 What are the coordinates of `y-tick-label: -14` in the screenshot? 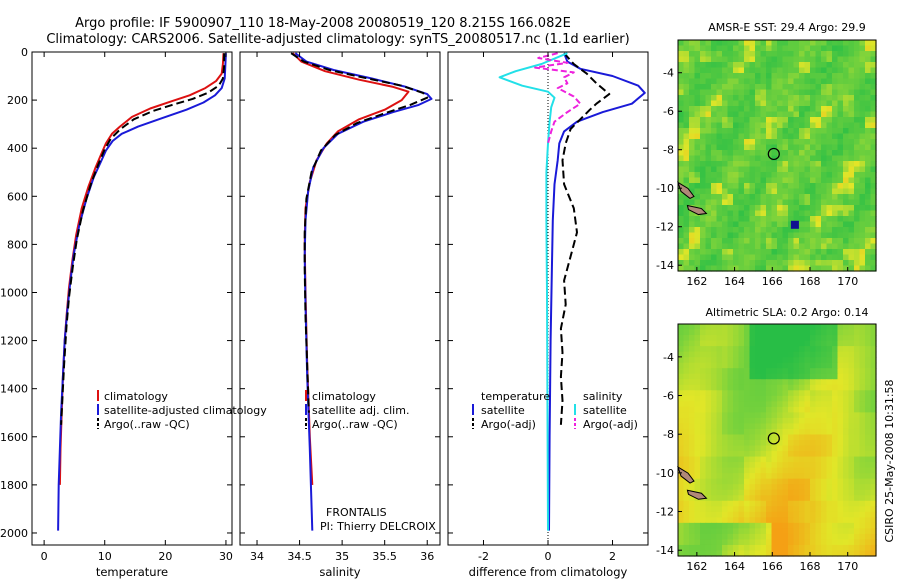 It's located at (665, 550).